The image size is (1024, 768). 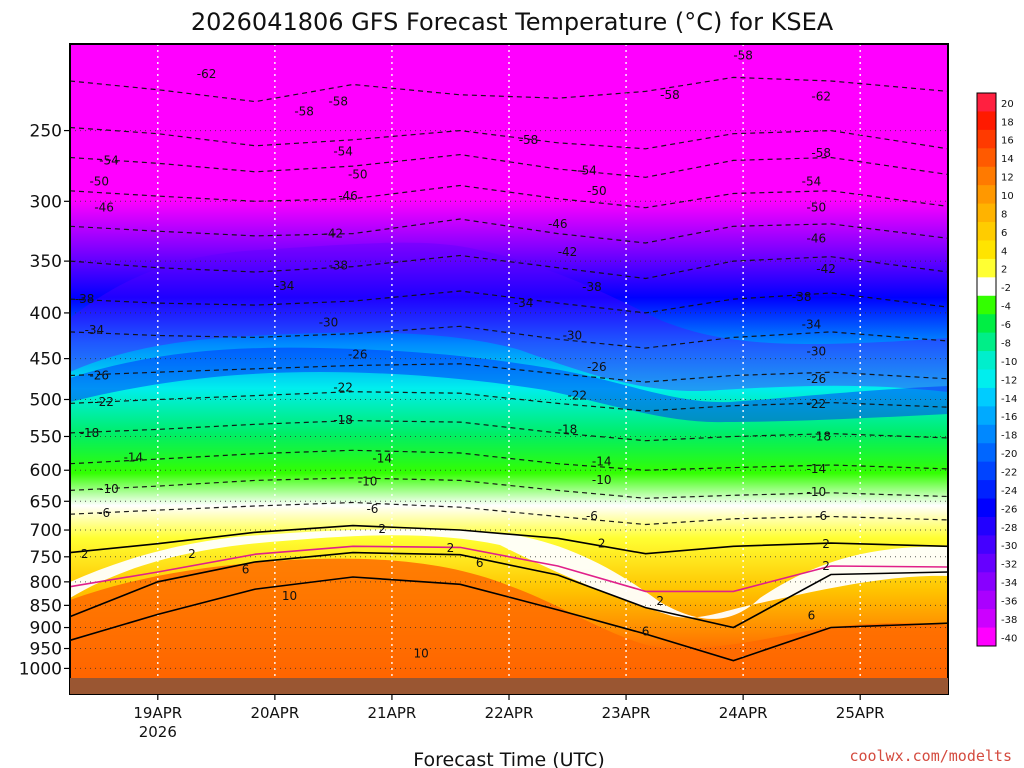 What do you see at coordinates (1009, 565) in the screenshot?
I see `colorbar-label: -32` at bounding box center [1009, 565].